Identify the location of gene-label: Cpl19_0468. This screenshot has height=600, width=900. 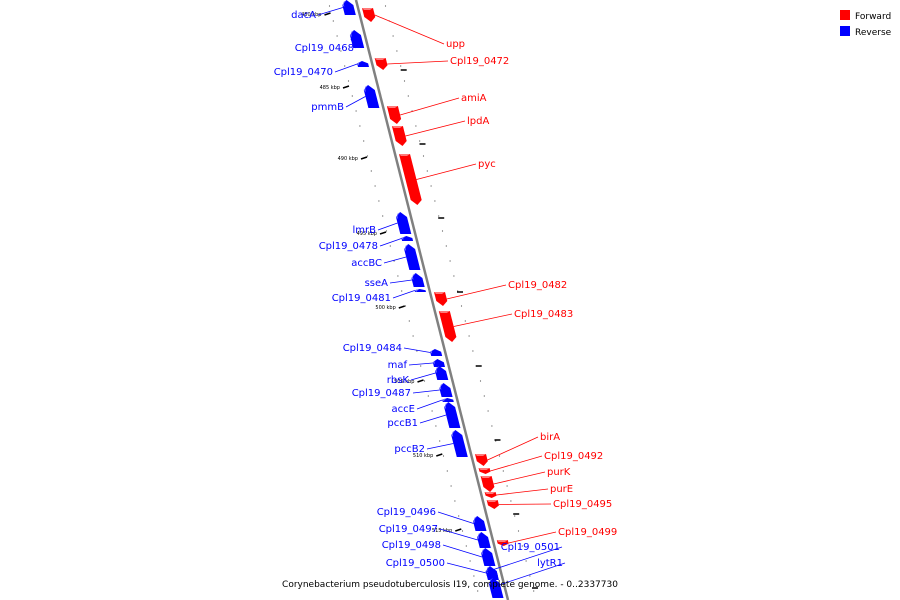
(324, 48).